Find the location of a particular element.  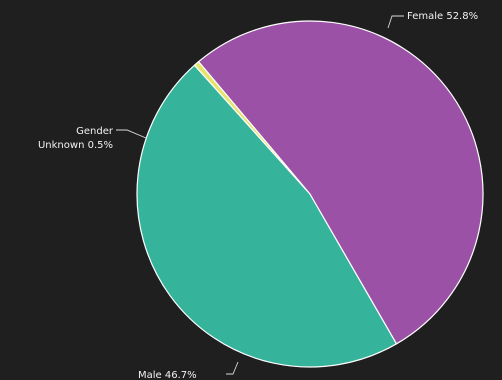

male-leader-line is located at coordinates (232, 368).